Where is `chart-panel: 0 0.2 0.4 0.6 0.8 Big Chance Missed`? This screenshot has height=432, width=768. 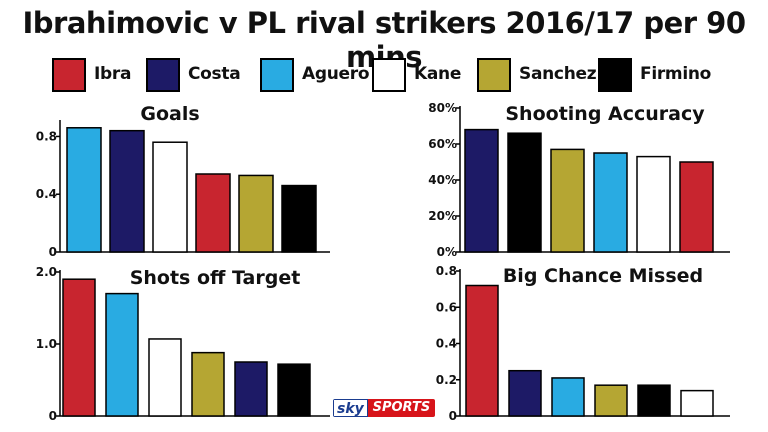
chart-panel: 0 0.2 0.4 0.6 0.8 Big Chance Missed is located at coordinates (583, 343).